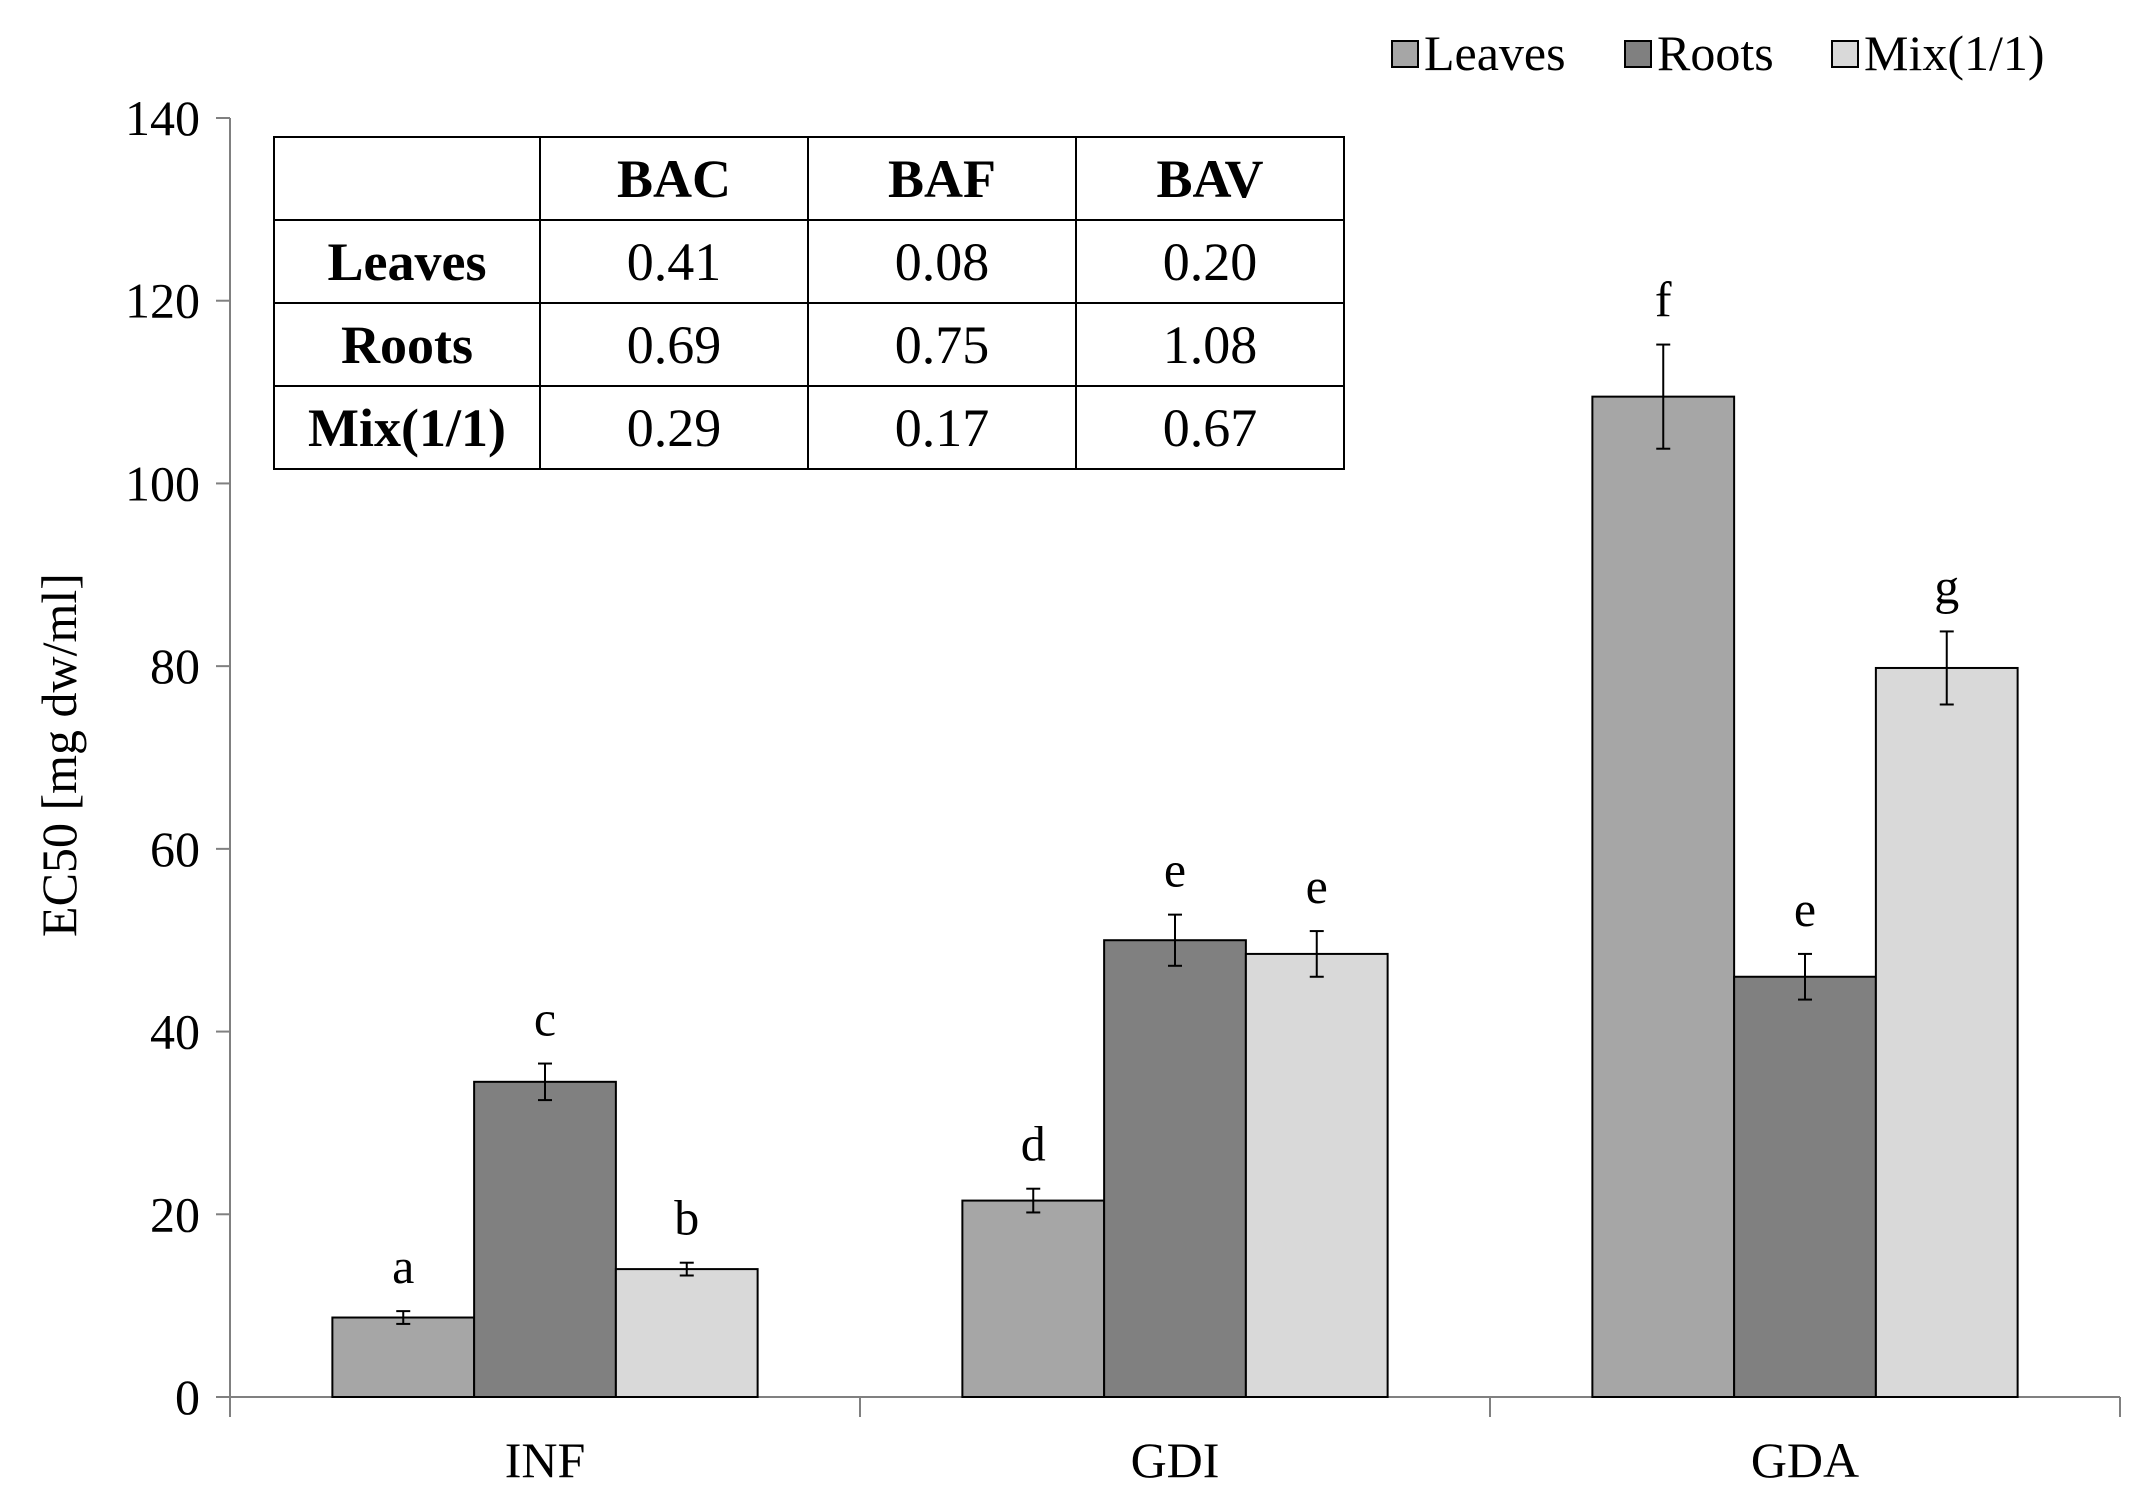 The width and height of the screenshot is (2151, 1507). Describe the element at coordinates (1210, 344) in the screenshot. I see `inset-table-cell: 1.08` at that location.